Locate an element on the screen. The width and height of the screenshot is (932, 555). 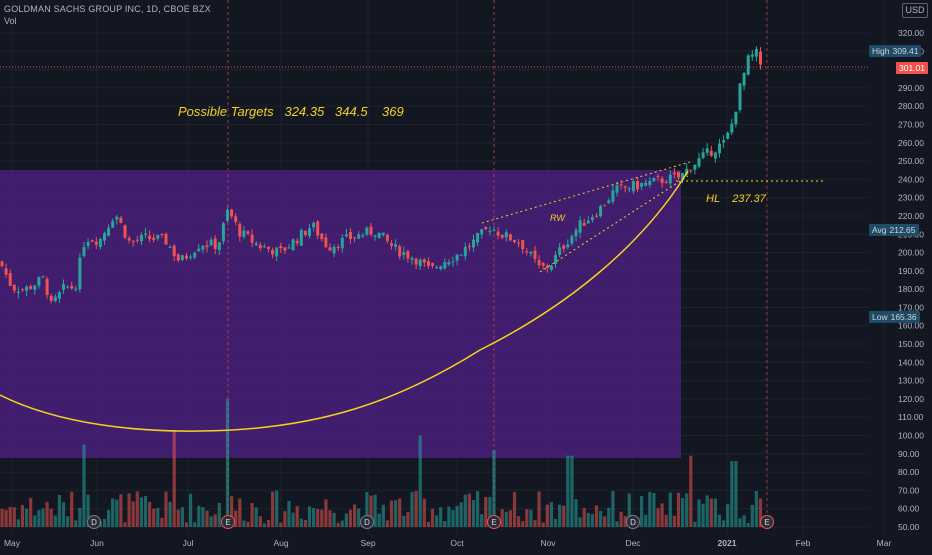
time-tick-label: Mar is located at coordinates (884, 543).